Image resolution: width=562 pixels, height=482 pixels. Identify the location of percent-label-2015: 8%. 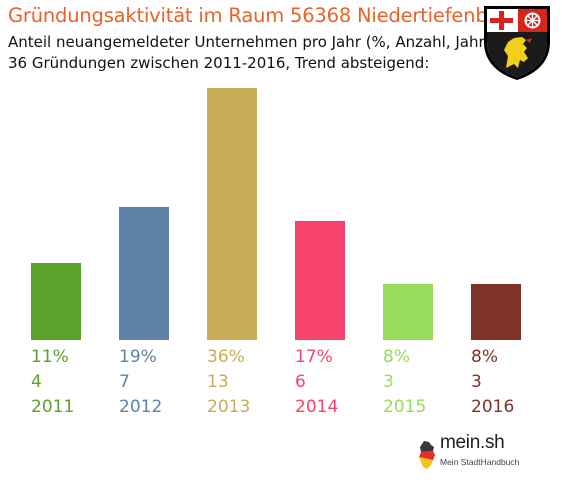
(396, 357).